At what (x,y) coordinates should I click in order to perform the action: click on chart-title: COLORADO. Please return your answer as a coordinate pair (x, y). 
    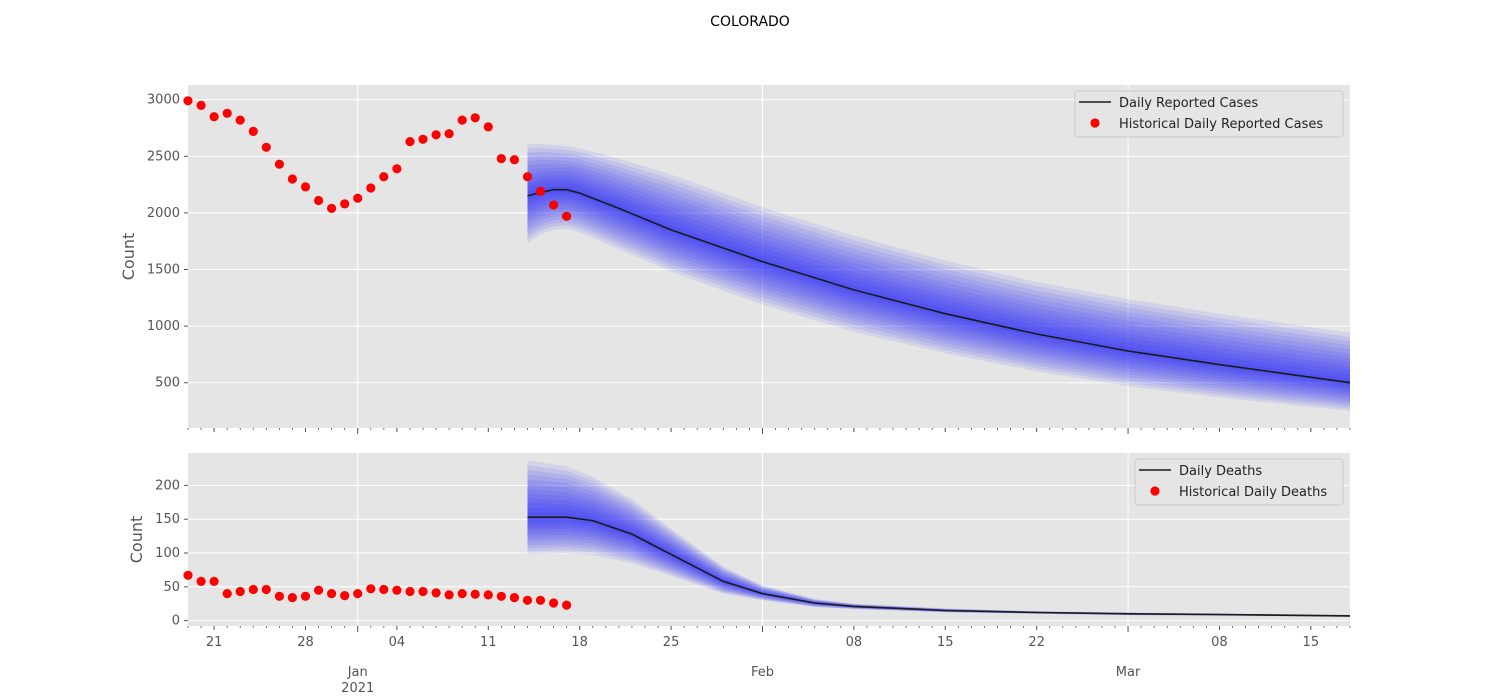
    Looking at the image, I should click on (750, 22).